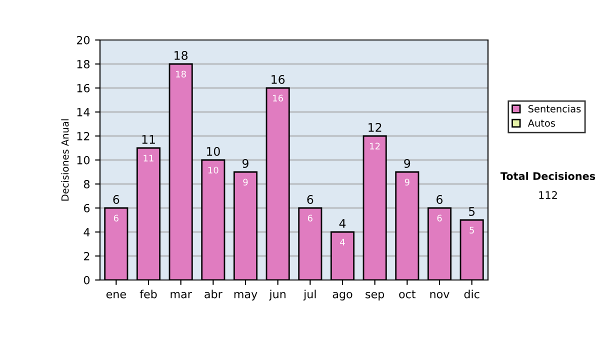 The width and height of the screenshot is (600, 340). What do you see at coordinates (213, 294) in the screenshot?
I see `x-tick-label: abr` at bounding box center [213, 294].